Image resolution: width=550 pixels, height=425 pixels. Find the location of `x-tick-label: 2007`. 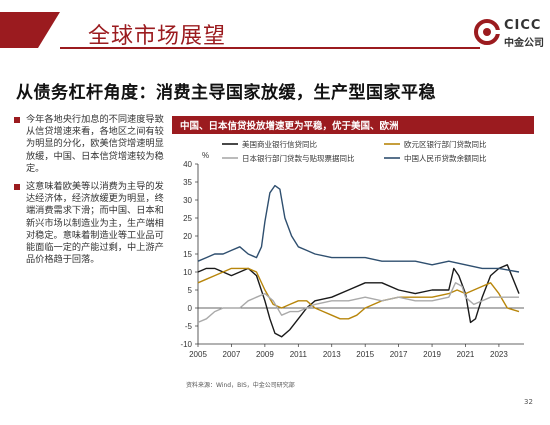

x-tick-label: 2007 is located at coordinates (232, 354).